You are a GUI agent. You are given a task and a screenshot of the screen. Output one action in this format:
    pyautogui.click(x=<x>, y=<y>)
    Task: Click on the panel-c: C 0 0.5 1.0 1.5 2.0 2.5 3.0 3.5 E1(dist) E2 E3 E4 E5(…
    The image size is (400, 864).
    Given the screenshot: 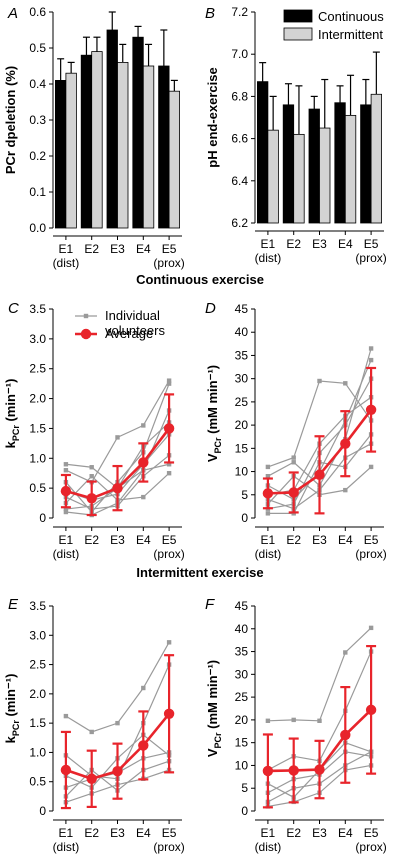 What is the action you would take?
    pyautogui.click(x=94, y=430)
    